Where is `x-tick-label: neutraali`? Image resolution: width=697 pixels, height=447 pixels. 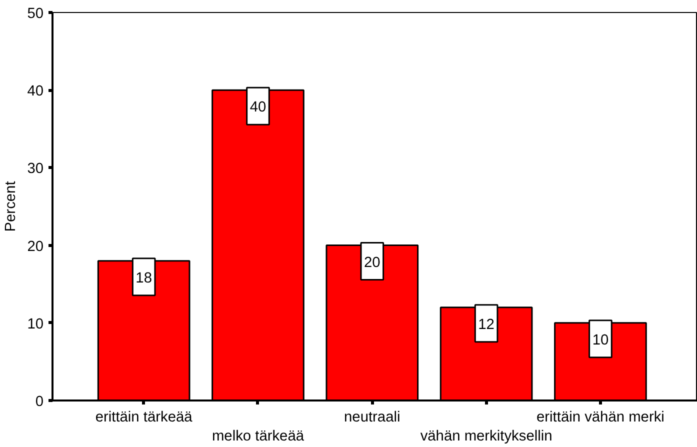
x-tick-label: neutraali is located at coordinates (372, 418).